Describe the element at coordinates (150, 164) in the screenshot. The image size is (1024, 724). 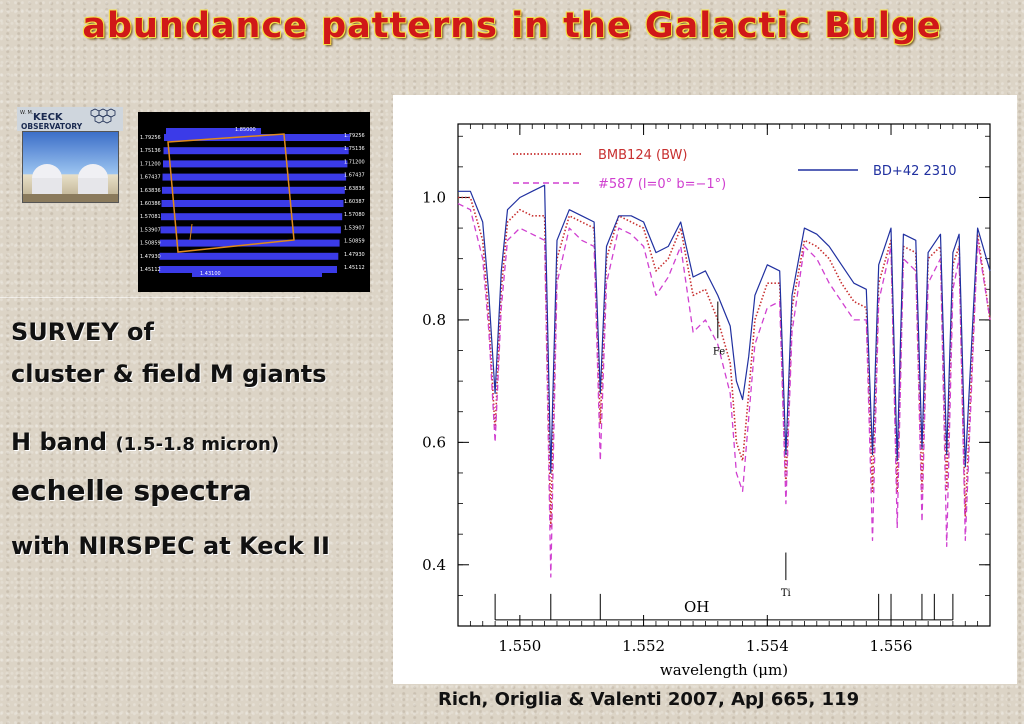
I see `echelle-left-label: 1.71200` at that location.